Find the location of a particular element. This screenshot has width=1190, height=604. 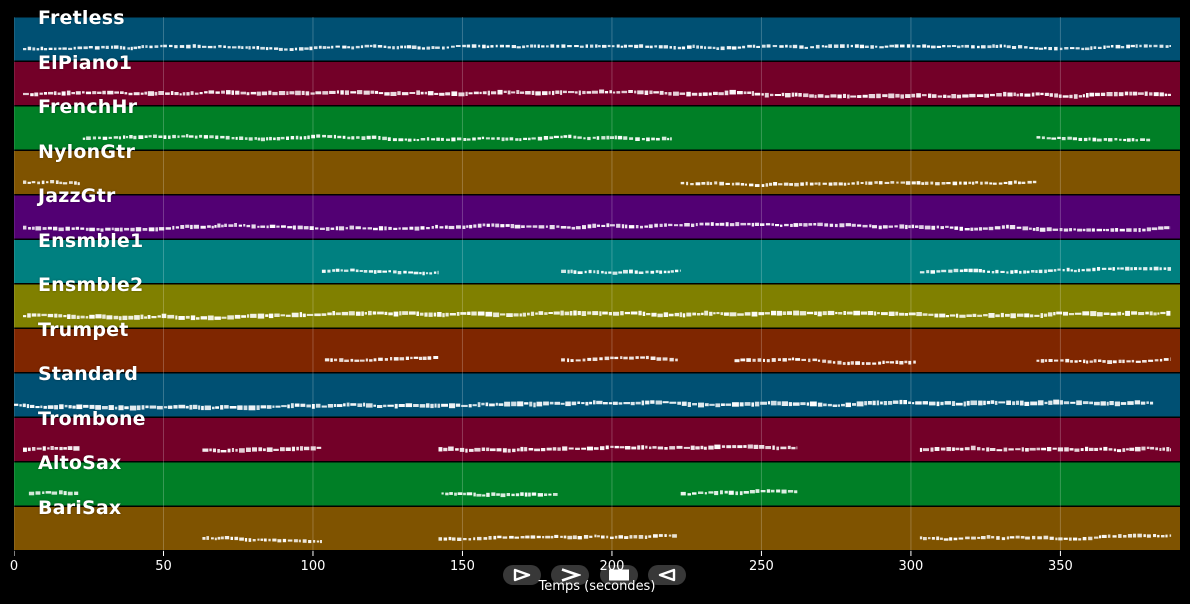

note-segment is located at coordinates (381, 359).